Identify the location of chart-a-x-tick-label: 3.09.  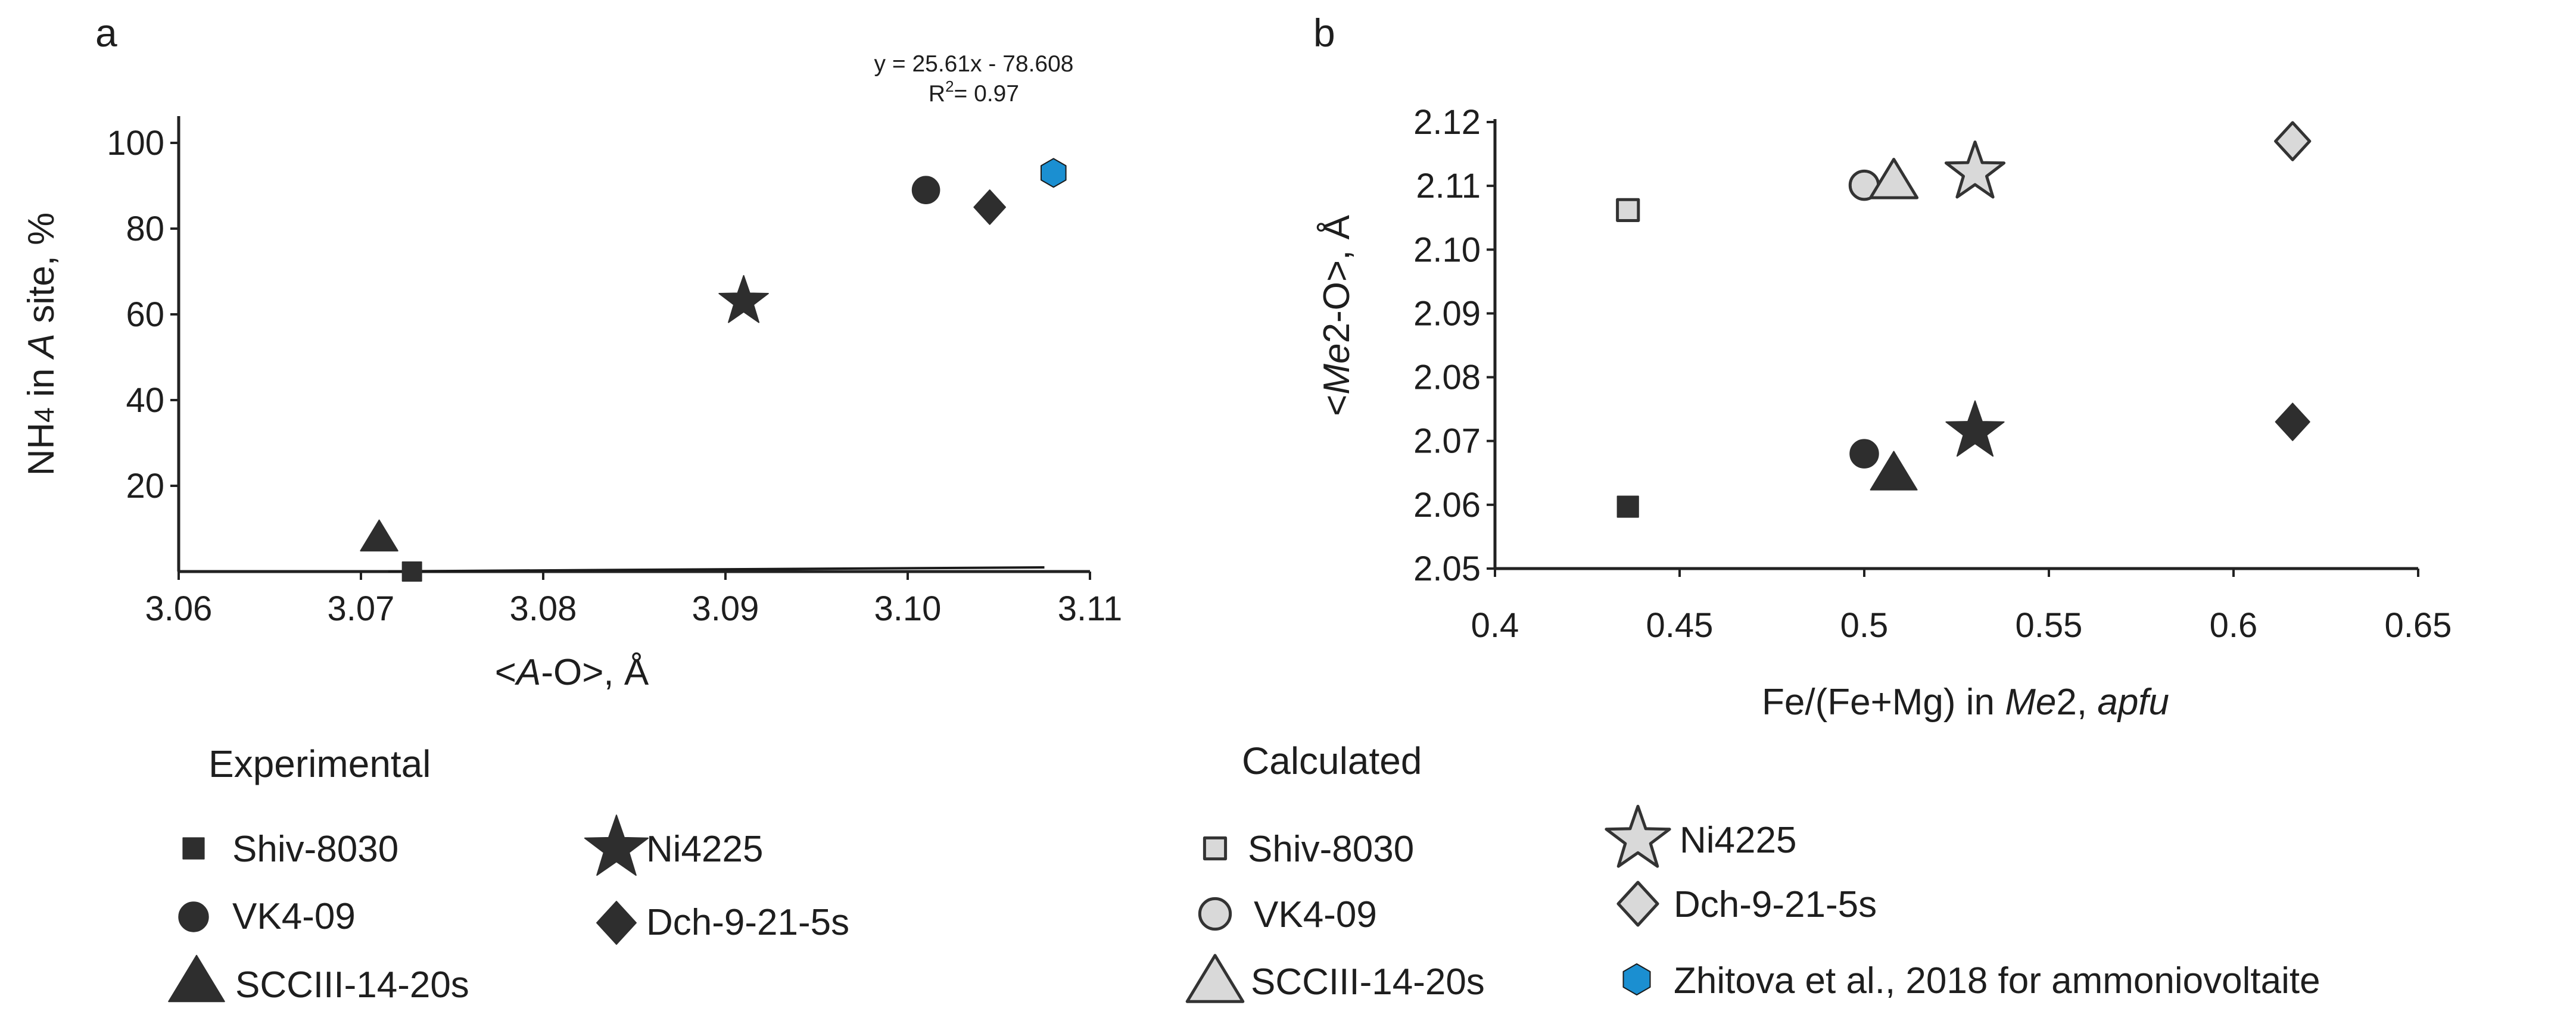
(725, 608).